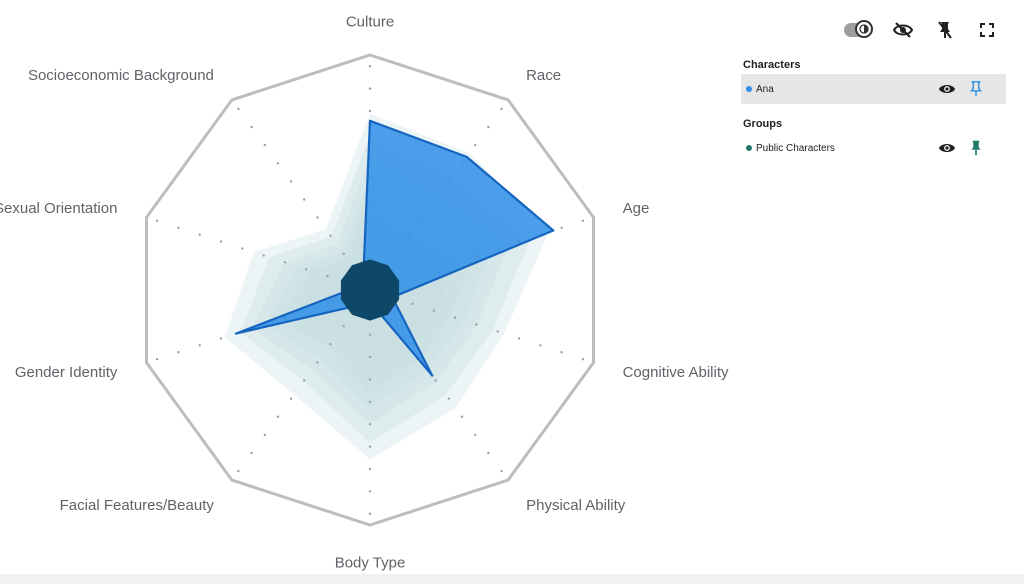 This screenshot has height=584, width=1024. What do you see at coordinates (772, 65) in the screenshot?
I see `characters-title: Characters` at bounding box center [772, 65].